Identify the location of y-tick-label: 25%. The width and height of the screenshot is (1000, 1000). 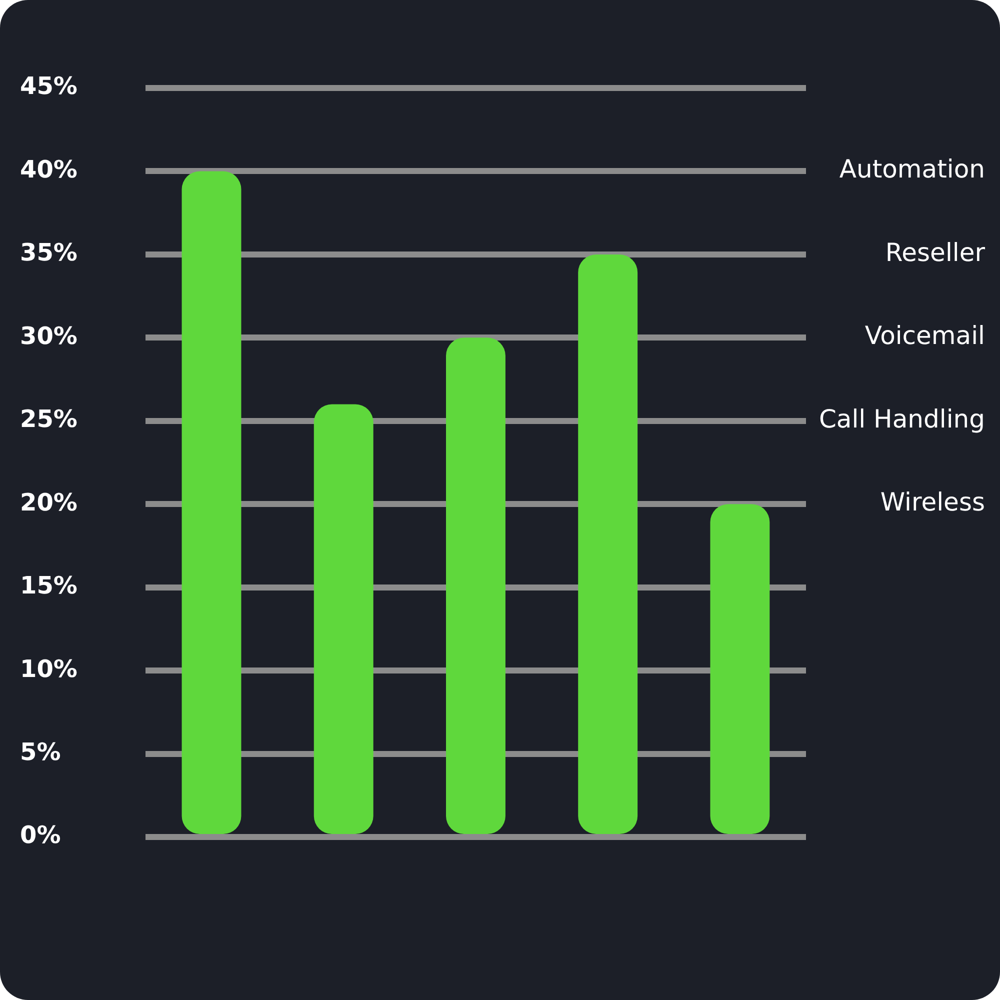
(49, 419).